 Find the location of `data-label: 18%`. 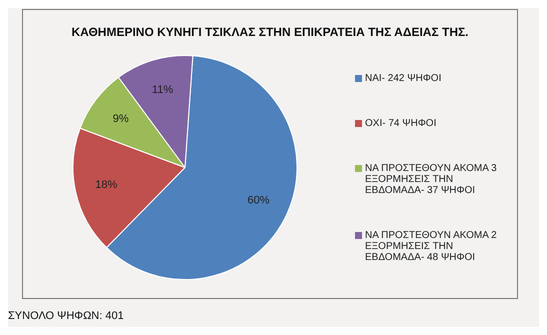

data-label: 18% is located at coordinates (106, 185).